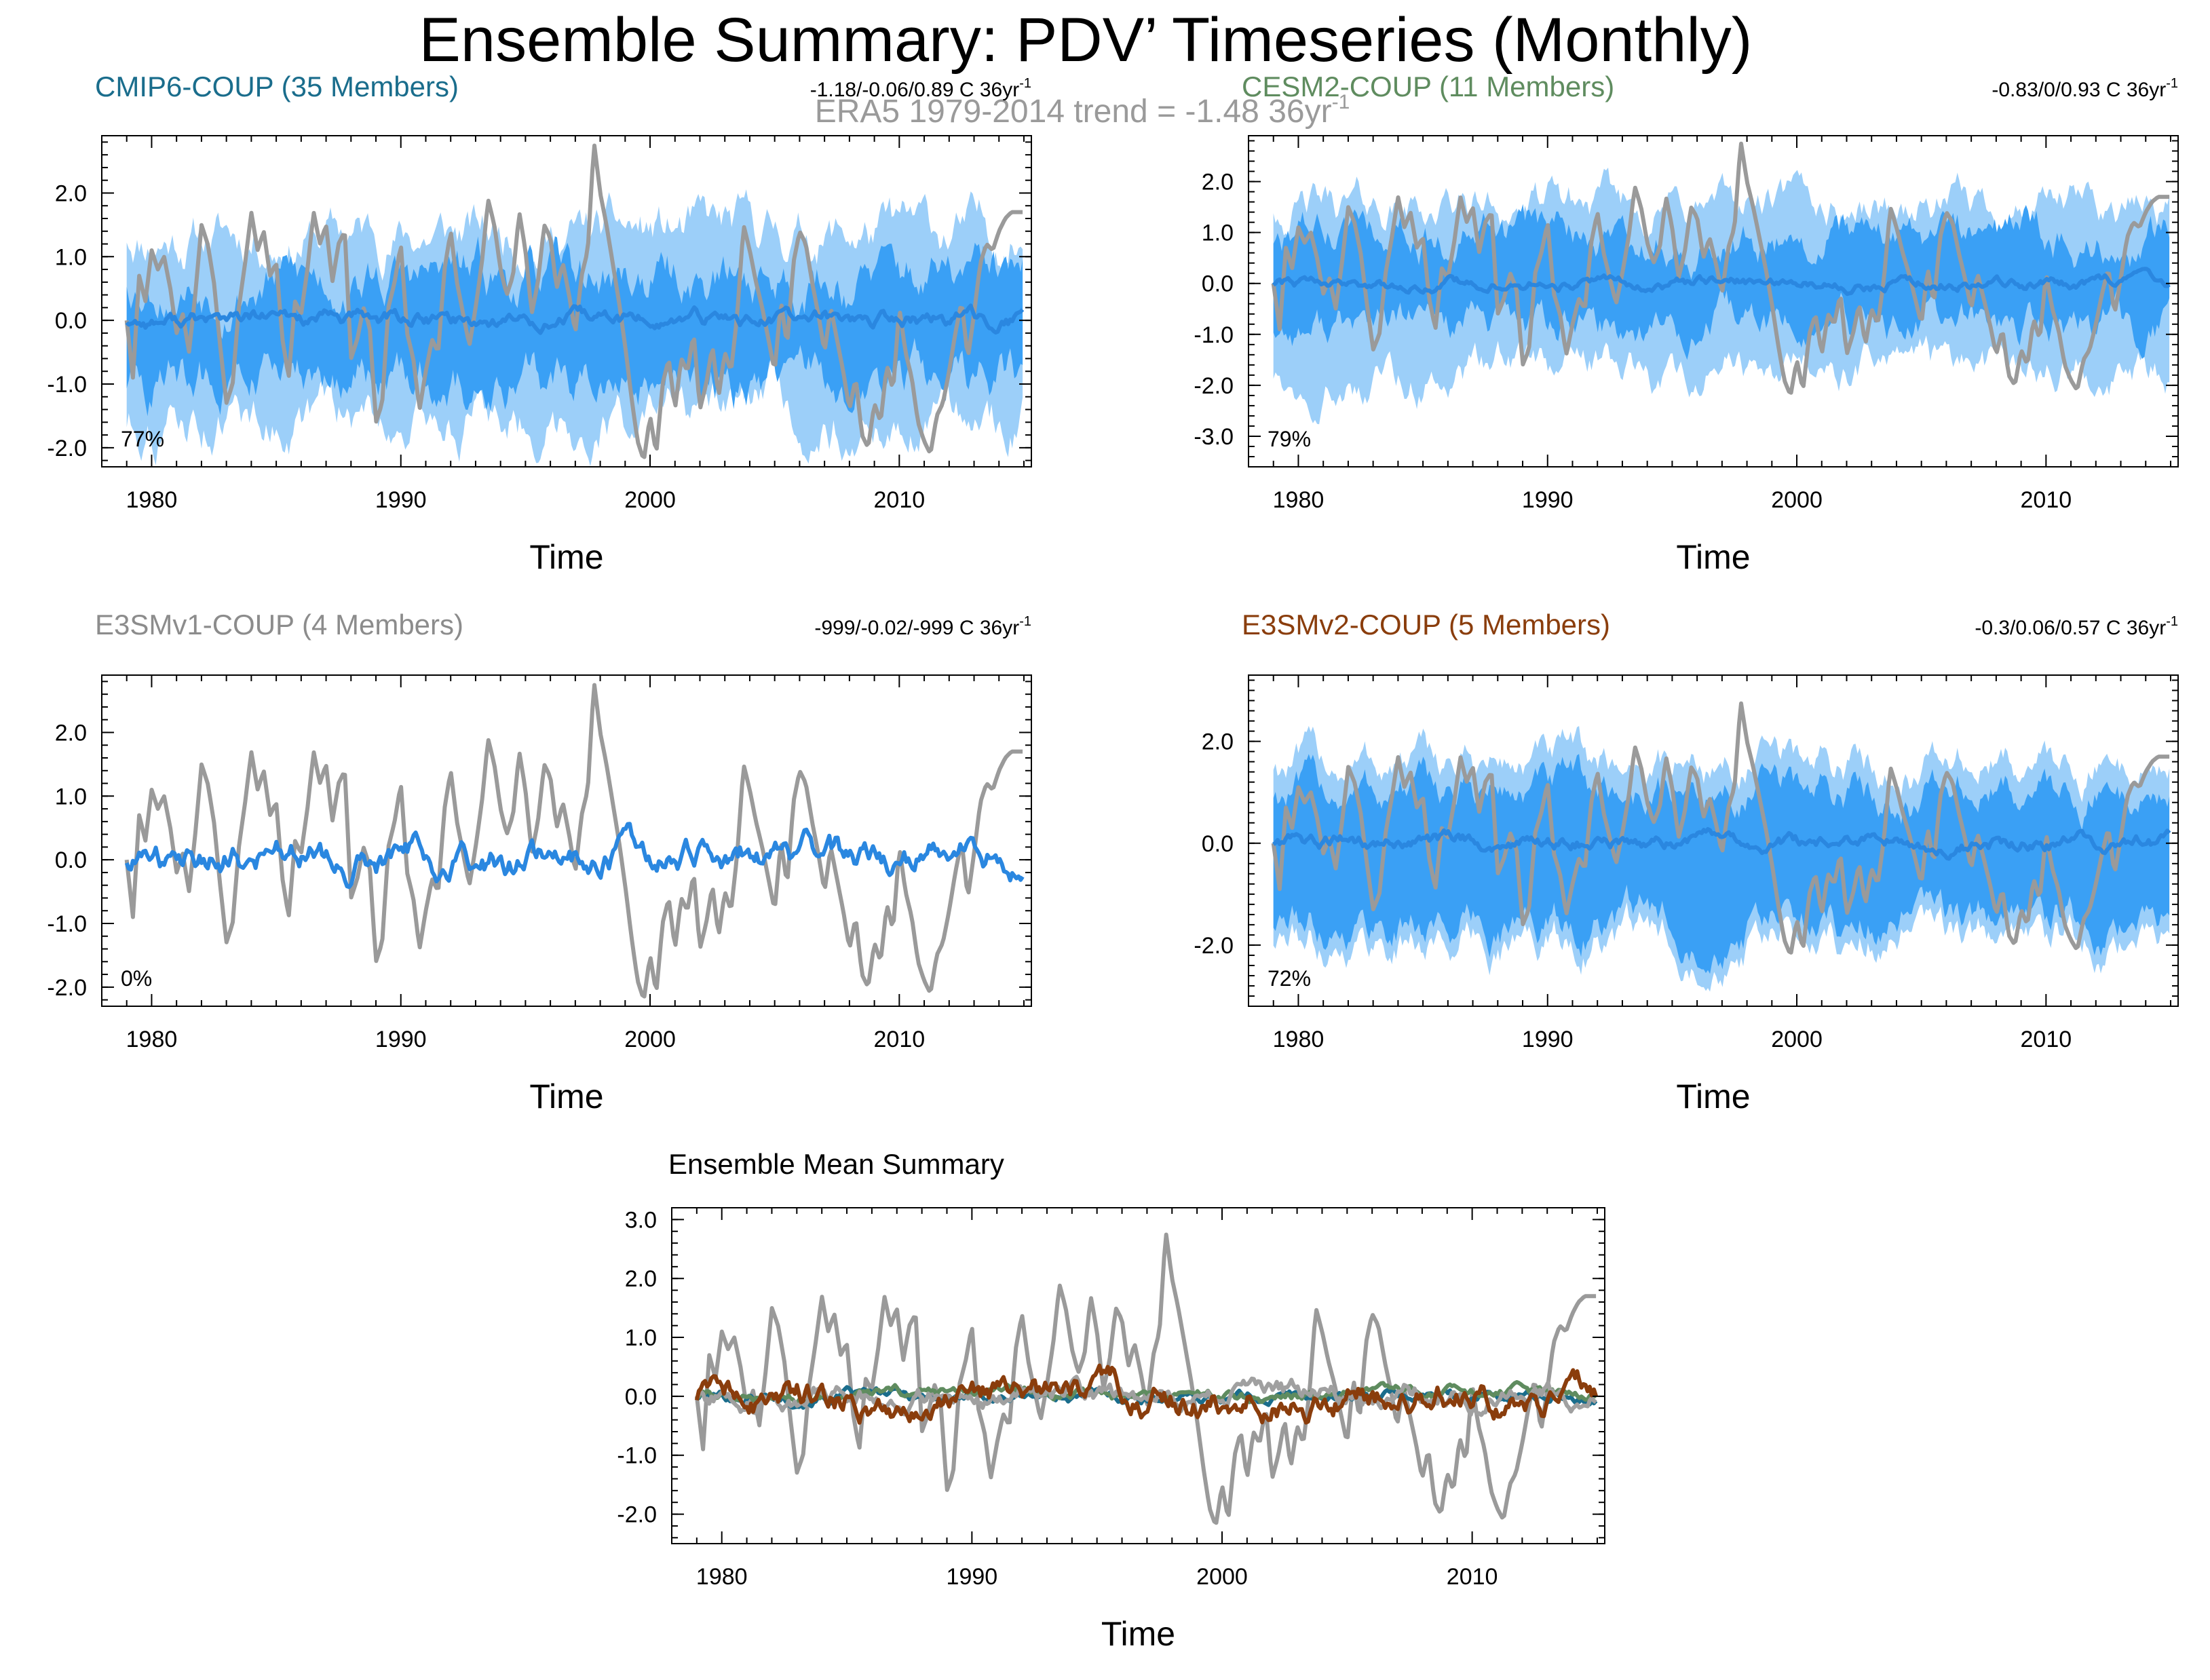 The image size is (2210, 1680). What do you see at coordinates (1713, 557) in the screenshot?
I see `x-axis-label-cesm2: Time` at bounding box center [1713, 557].